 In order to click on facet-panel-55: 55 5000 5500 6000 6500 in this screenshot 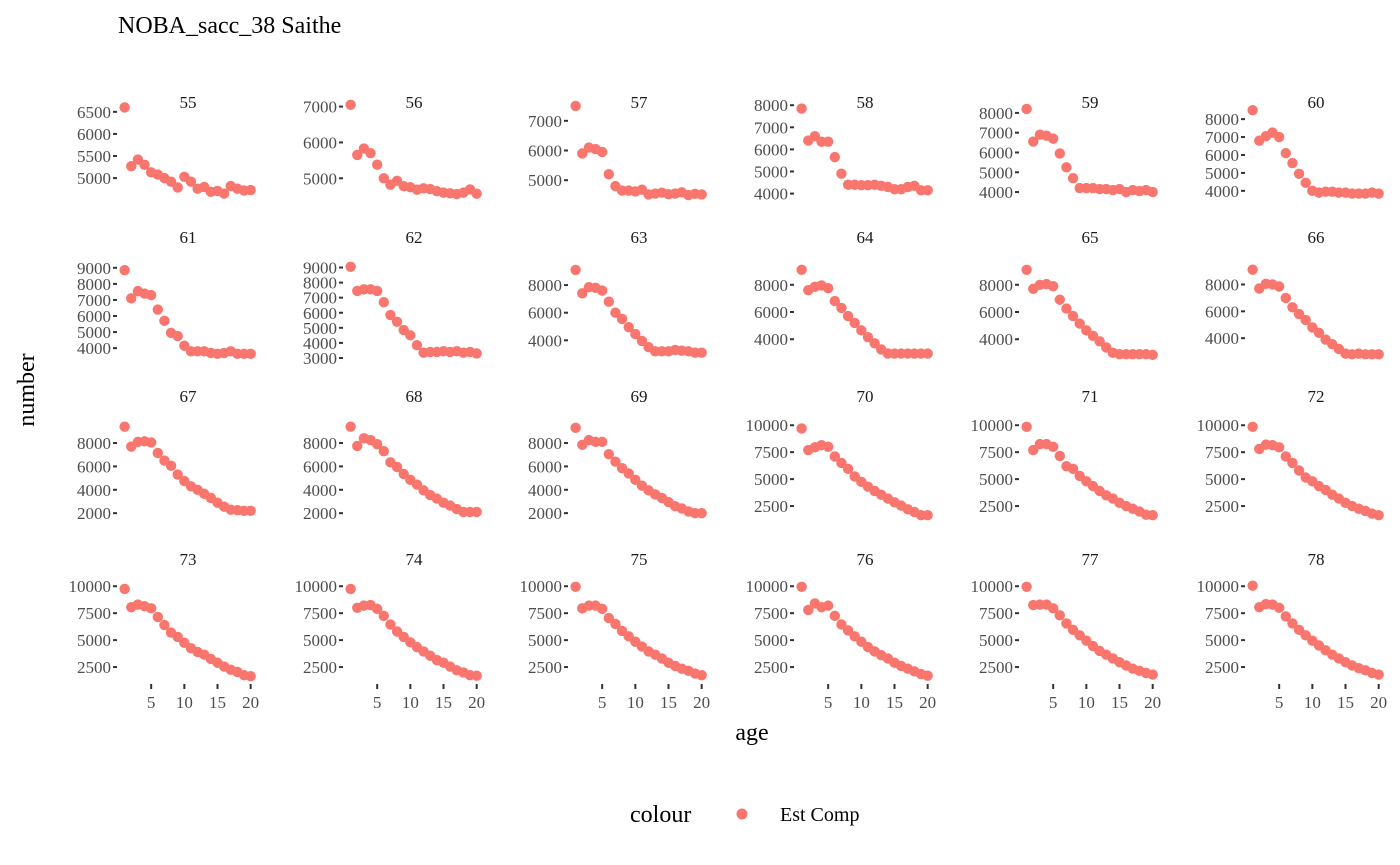, I will do `click(166, 146)`.